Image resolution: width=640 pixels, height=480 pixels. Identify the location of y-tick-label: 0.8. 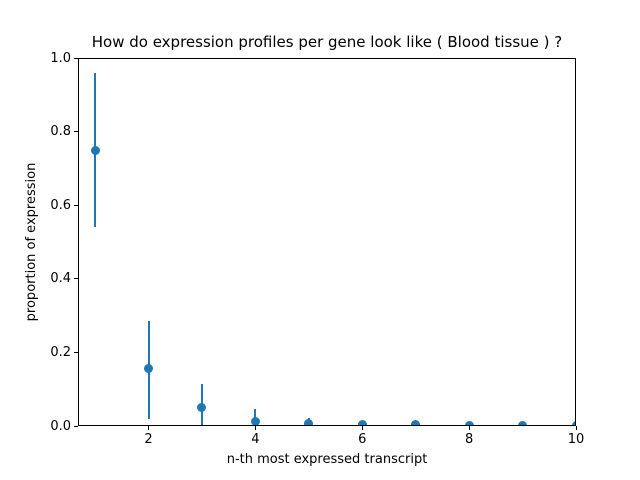
(60, 132).